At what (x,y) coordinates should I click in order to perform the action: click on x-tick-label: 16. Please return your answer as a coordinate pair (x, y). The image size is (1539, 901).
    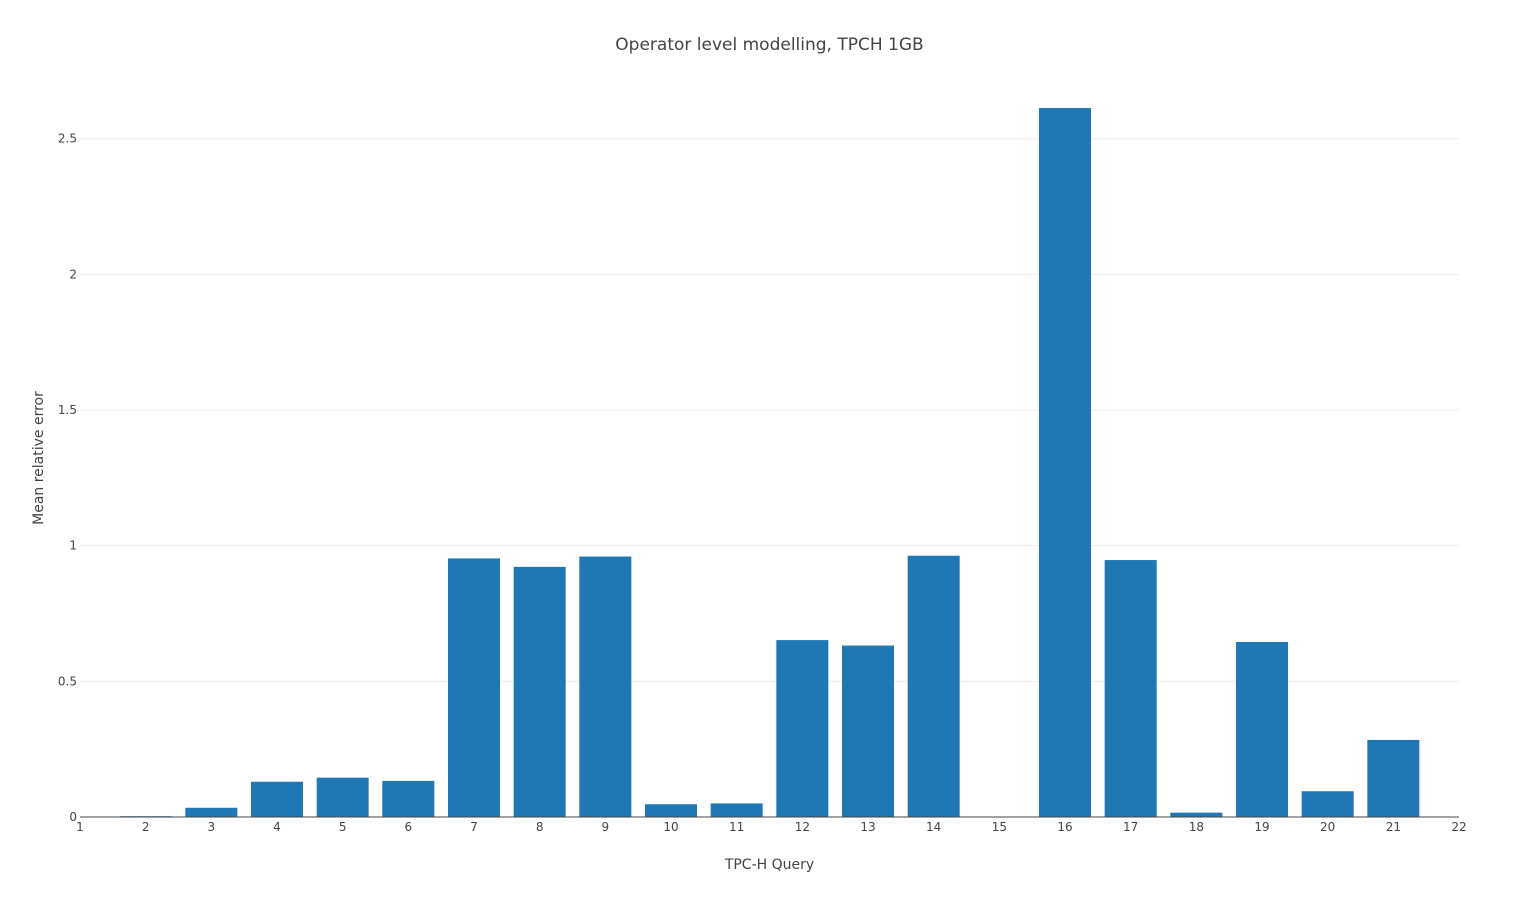
    Looking at the image, I should click on (1064, 827).